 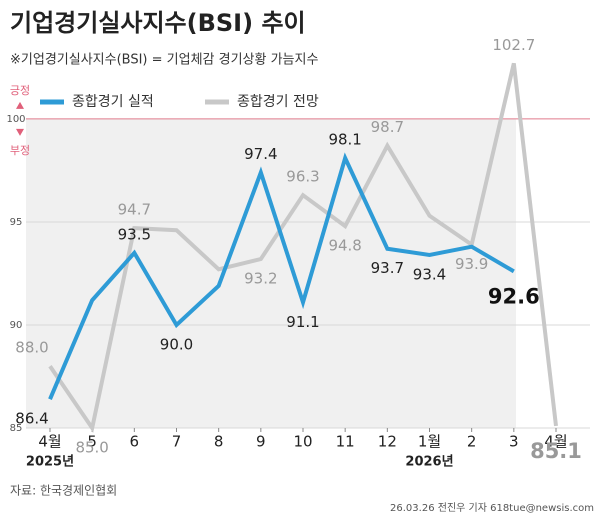 I want to click on x-tick-label: 6, so click(x=135, y=442).